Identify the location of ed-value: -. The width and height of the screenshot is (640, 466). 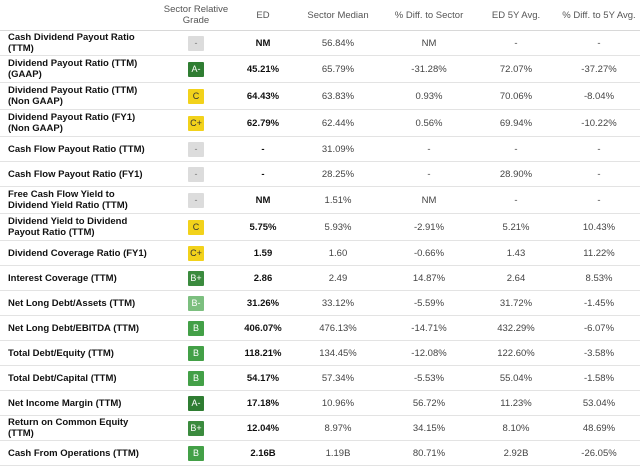
(263, 174).